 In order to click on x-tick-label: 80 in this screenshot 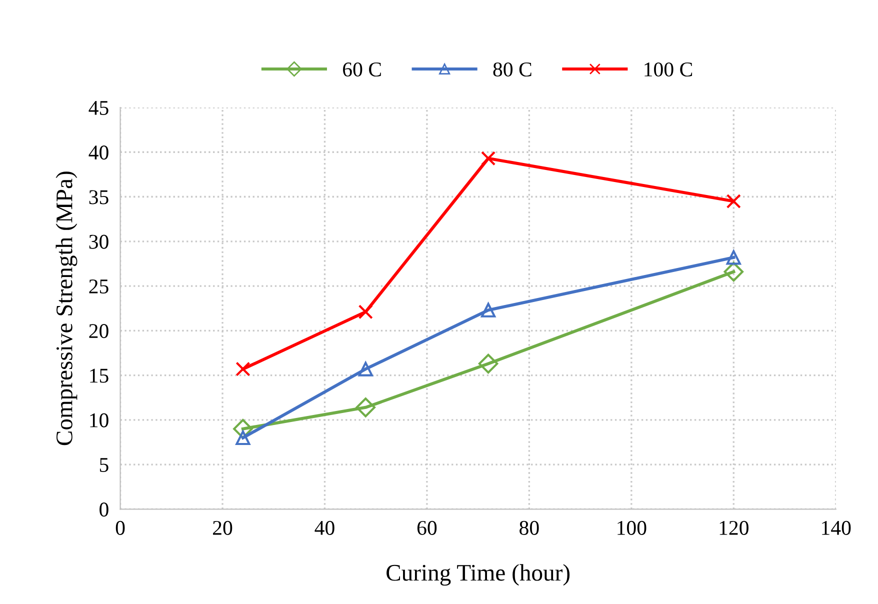, I will do `click(529, 527)`.